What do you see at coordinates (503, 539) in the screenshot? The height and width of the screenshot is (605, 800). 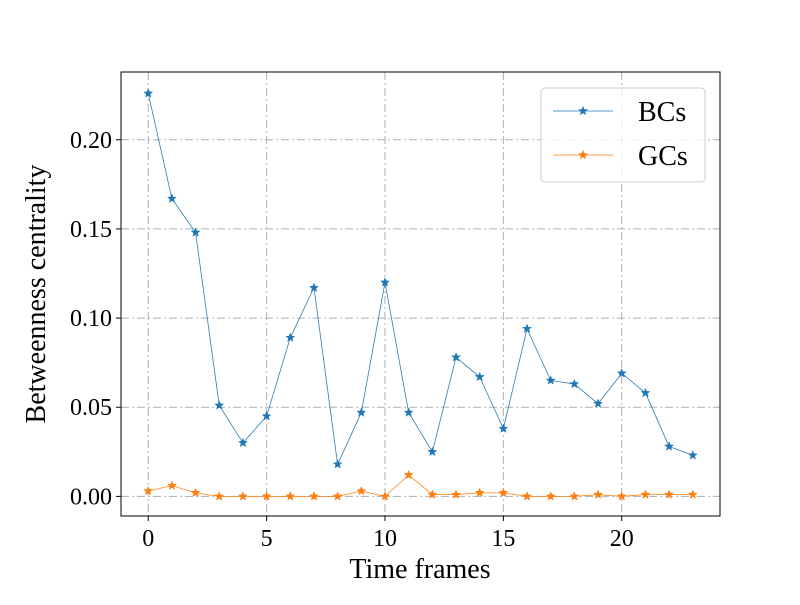 I see `x-tick-label: 15` at bounding box center [503, 539].